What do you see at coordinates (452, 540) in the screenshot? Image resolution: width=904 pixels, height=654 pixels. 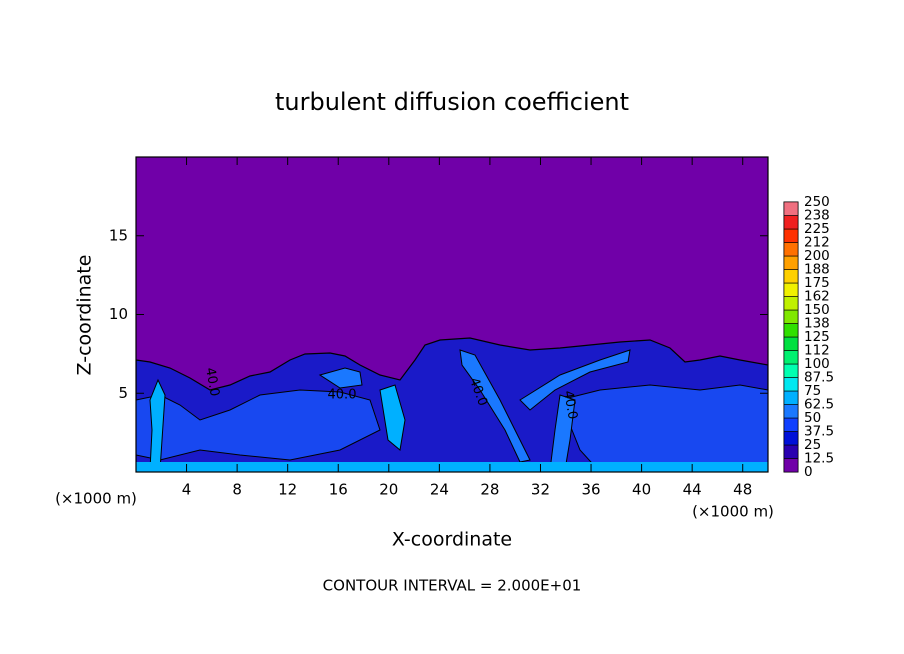 I see `x-axis-label: X-coordinate` at bounding box center [452, 540].